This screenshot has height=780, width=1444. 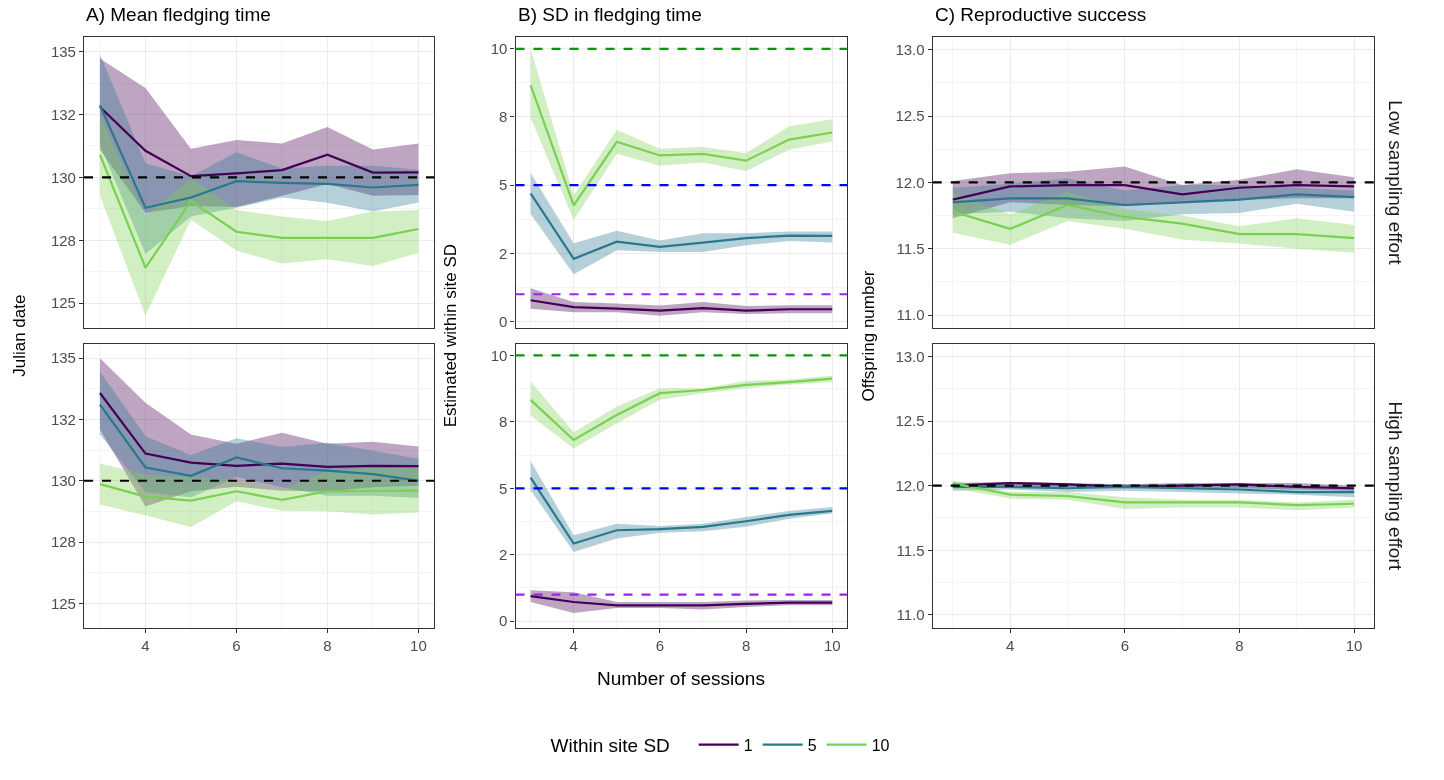 I want to click on y-axis-title: Julian date, so click(x=19, y=335).